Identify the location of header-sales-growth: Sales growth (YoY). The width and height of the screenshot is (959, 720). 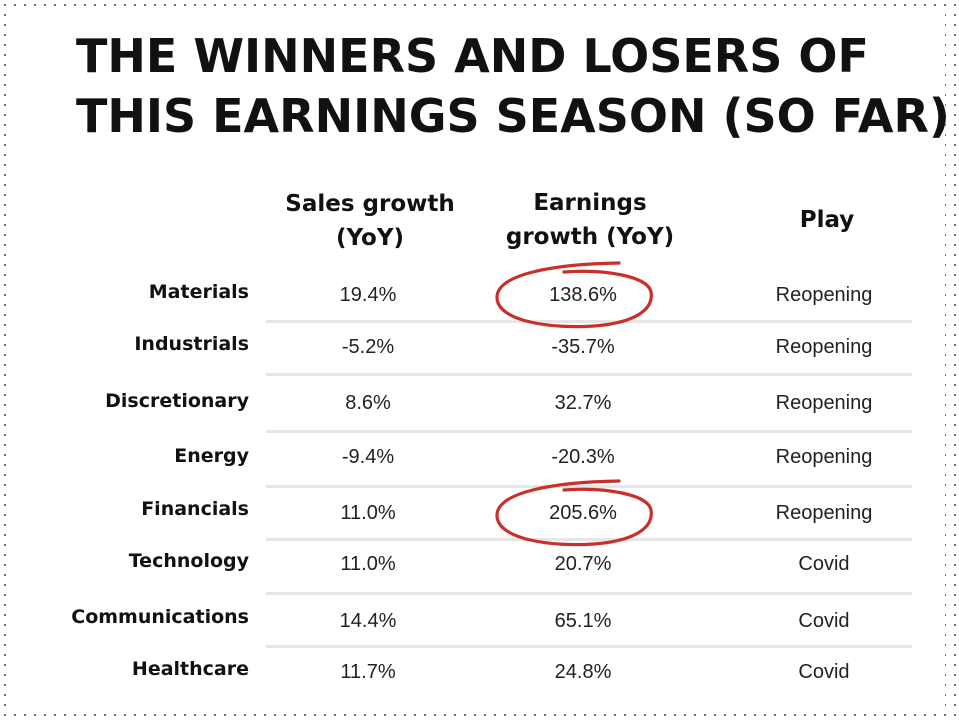
(370, 221).